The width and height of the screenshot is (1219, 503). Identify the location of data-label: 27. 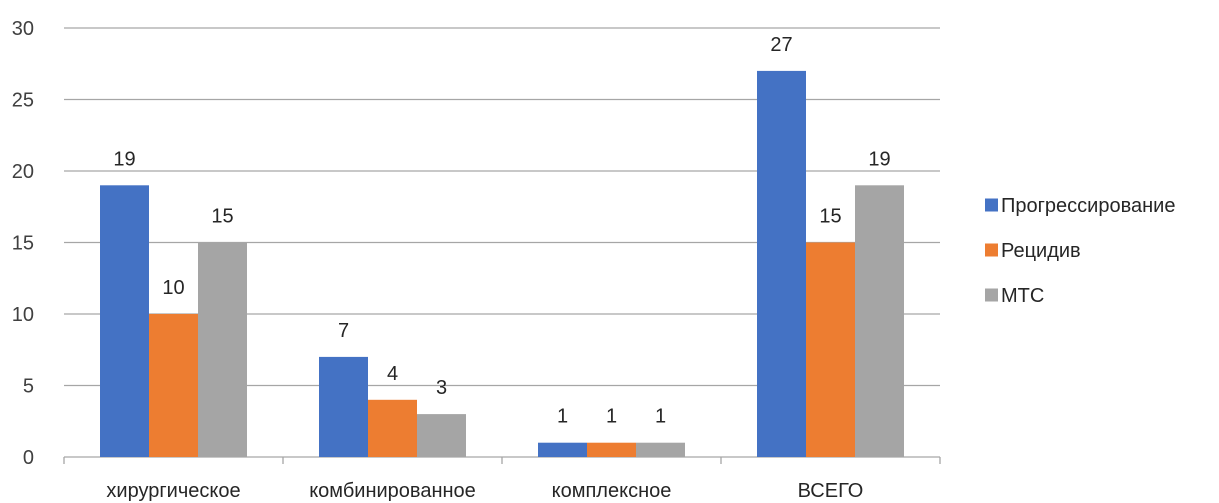
(781, 45).